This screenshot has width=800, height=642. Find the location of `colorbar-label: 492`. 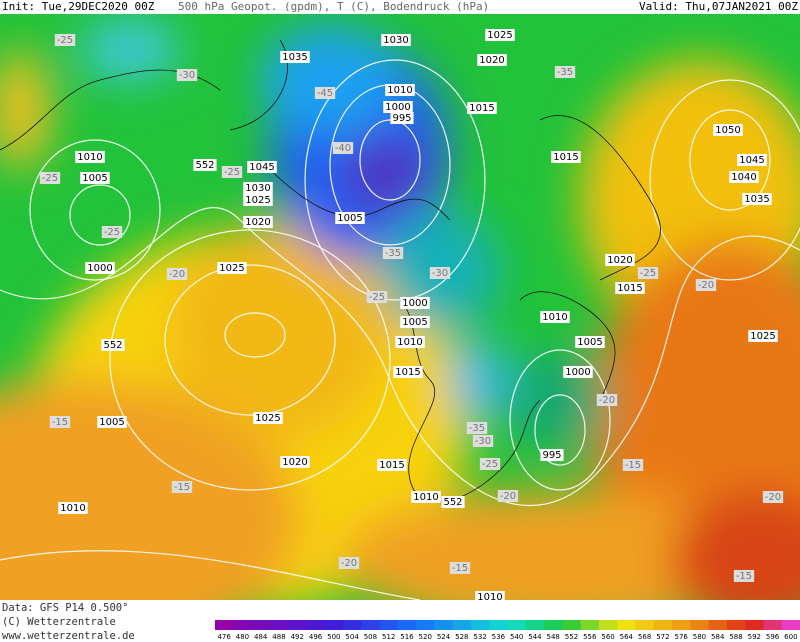

colorbar-label: 492 is located at coordinates (297, 637).